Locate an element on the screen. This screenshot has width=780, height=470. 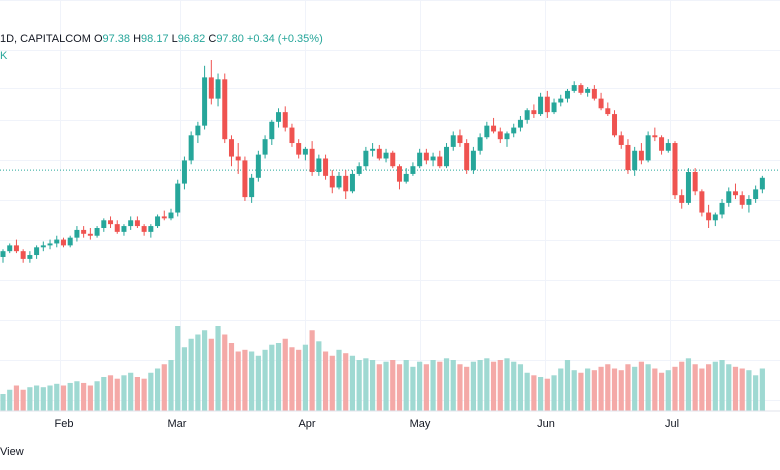
low-label: L is located at coordinates (174, 39).